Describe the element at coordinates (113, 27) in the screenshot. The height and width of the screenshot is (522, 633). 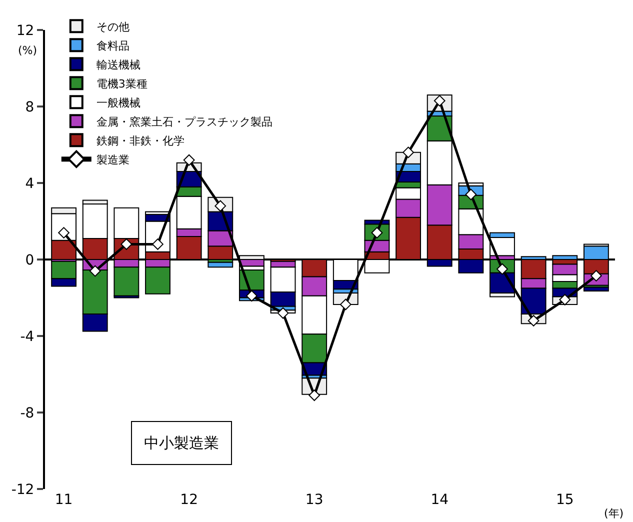
I see `legend-label: その他` at that location.